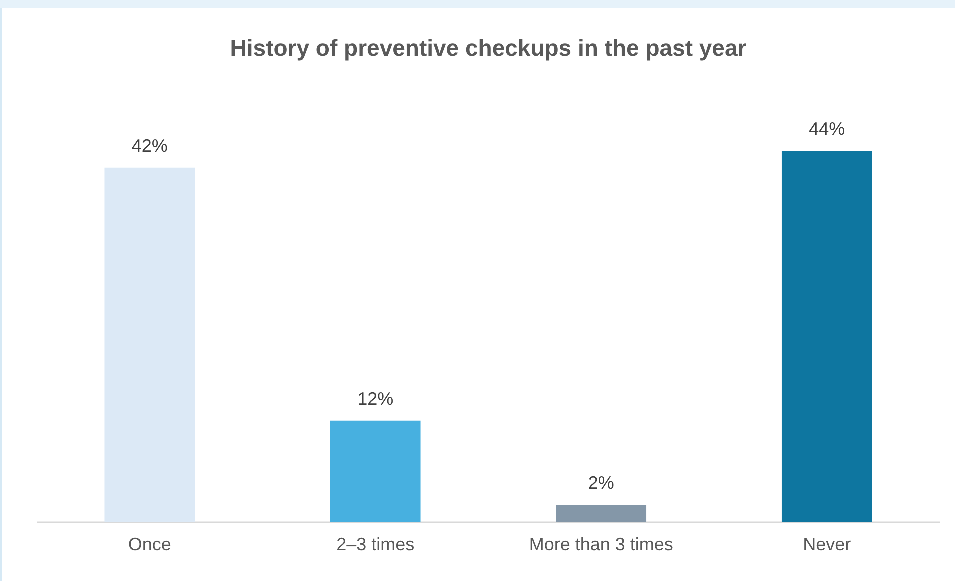 Image resolution: width=955 pixels, height=581 pixels. What do you see at coordinates (488, 48) in the screenshot?
I see `chart-title: History of preventive checkups in the past year` at bounding box center [488, 48].